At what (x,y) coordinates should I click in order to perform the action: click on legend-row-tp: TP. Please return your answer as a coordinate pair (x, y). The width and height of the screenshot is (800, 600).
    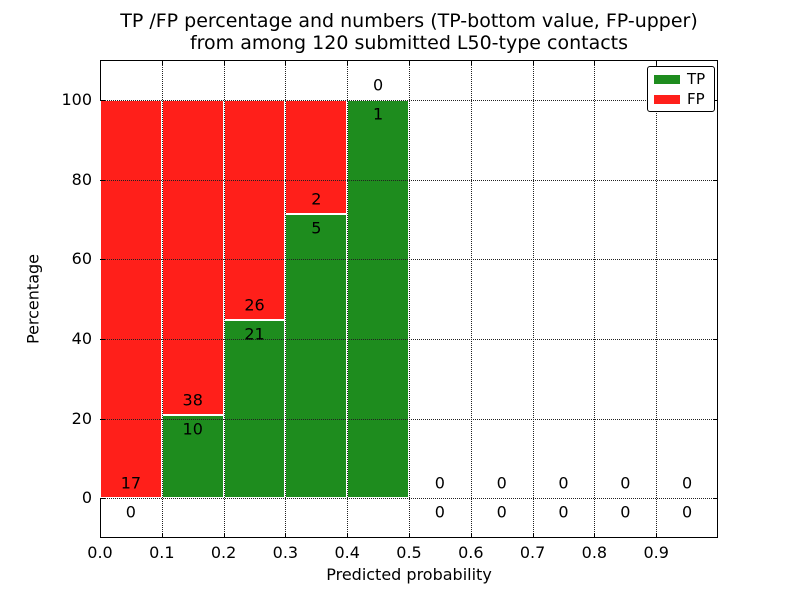
    Looking at the image, I should click on (681, 79).